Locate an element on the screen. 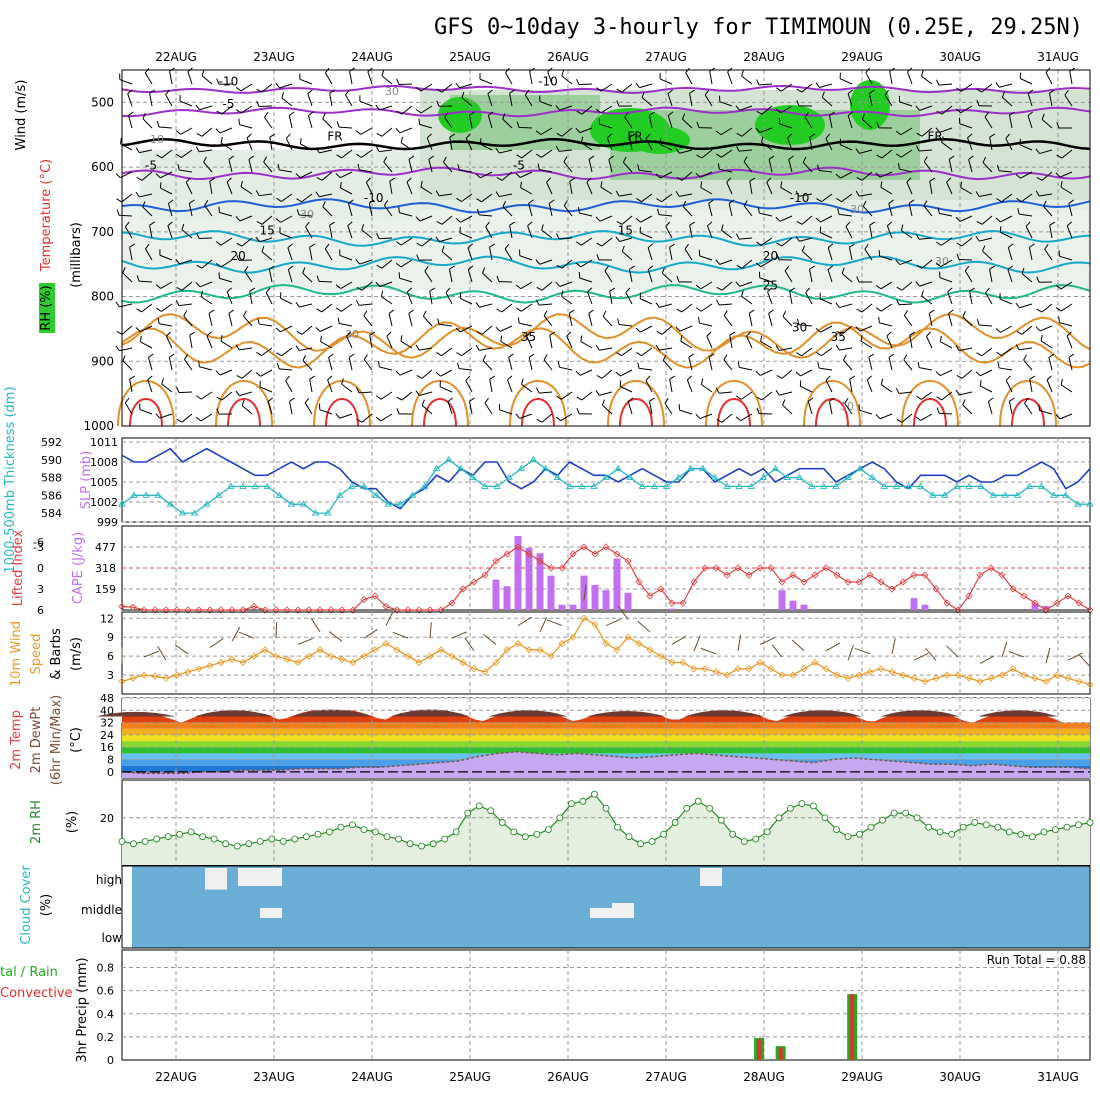  date-label-top: 31AUG is located at coordinates (1058, 57).